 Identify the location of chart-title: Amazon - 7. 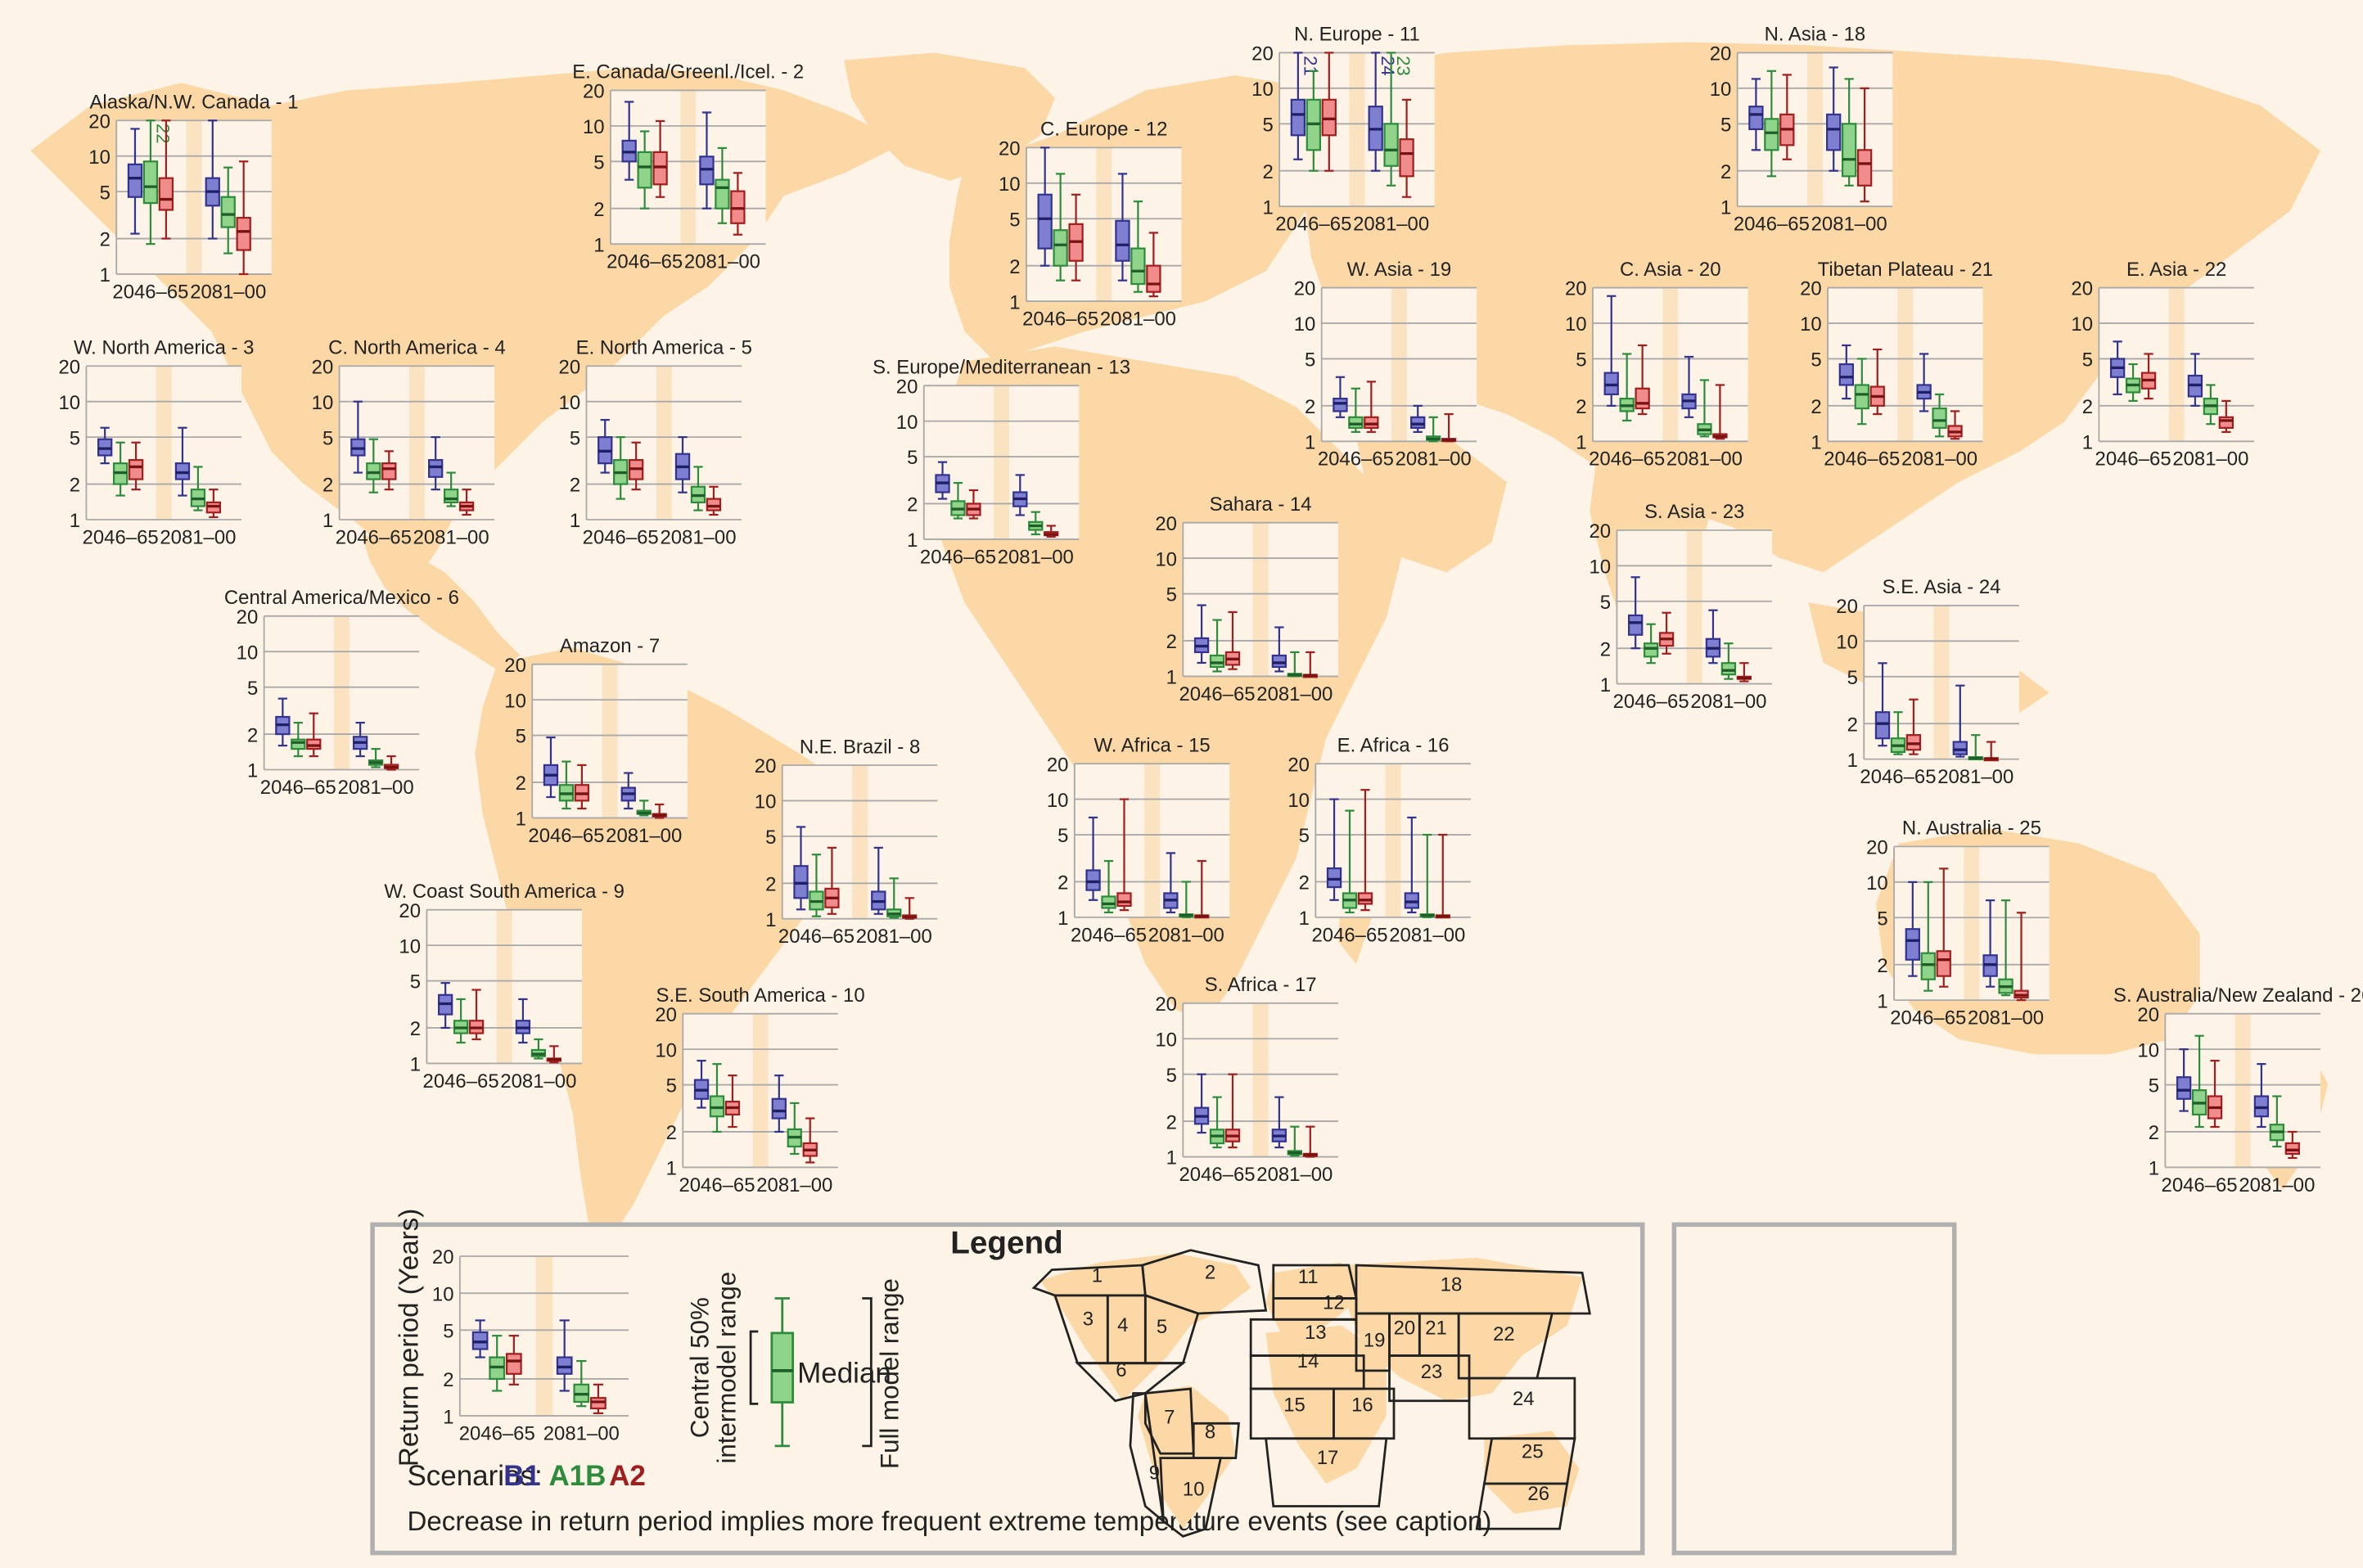
(610, 646).